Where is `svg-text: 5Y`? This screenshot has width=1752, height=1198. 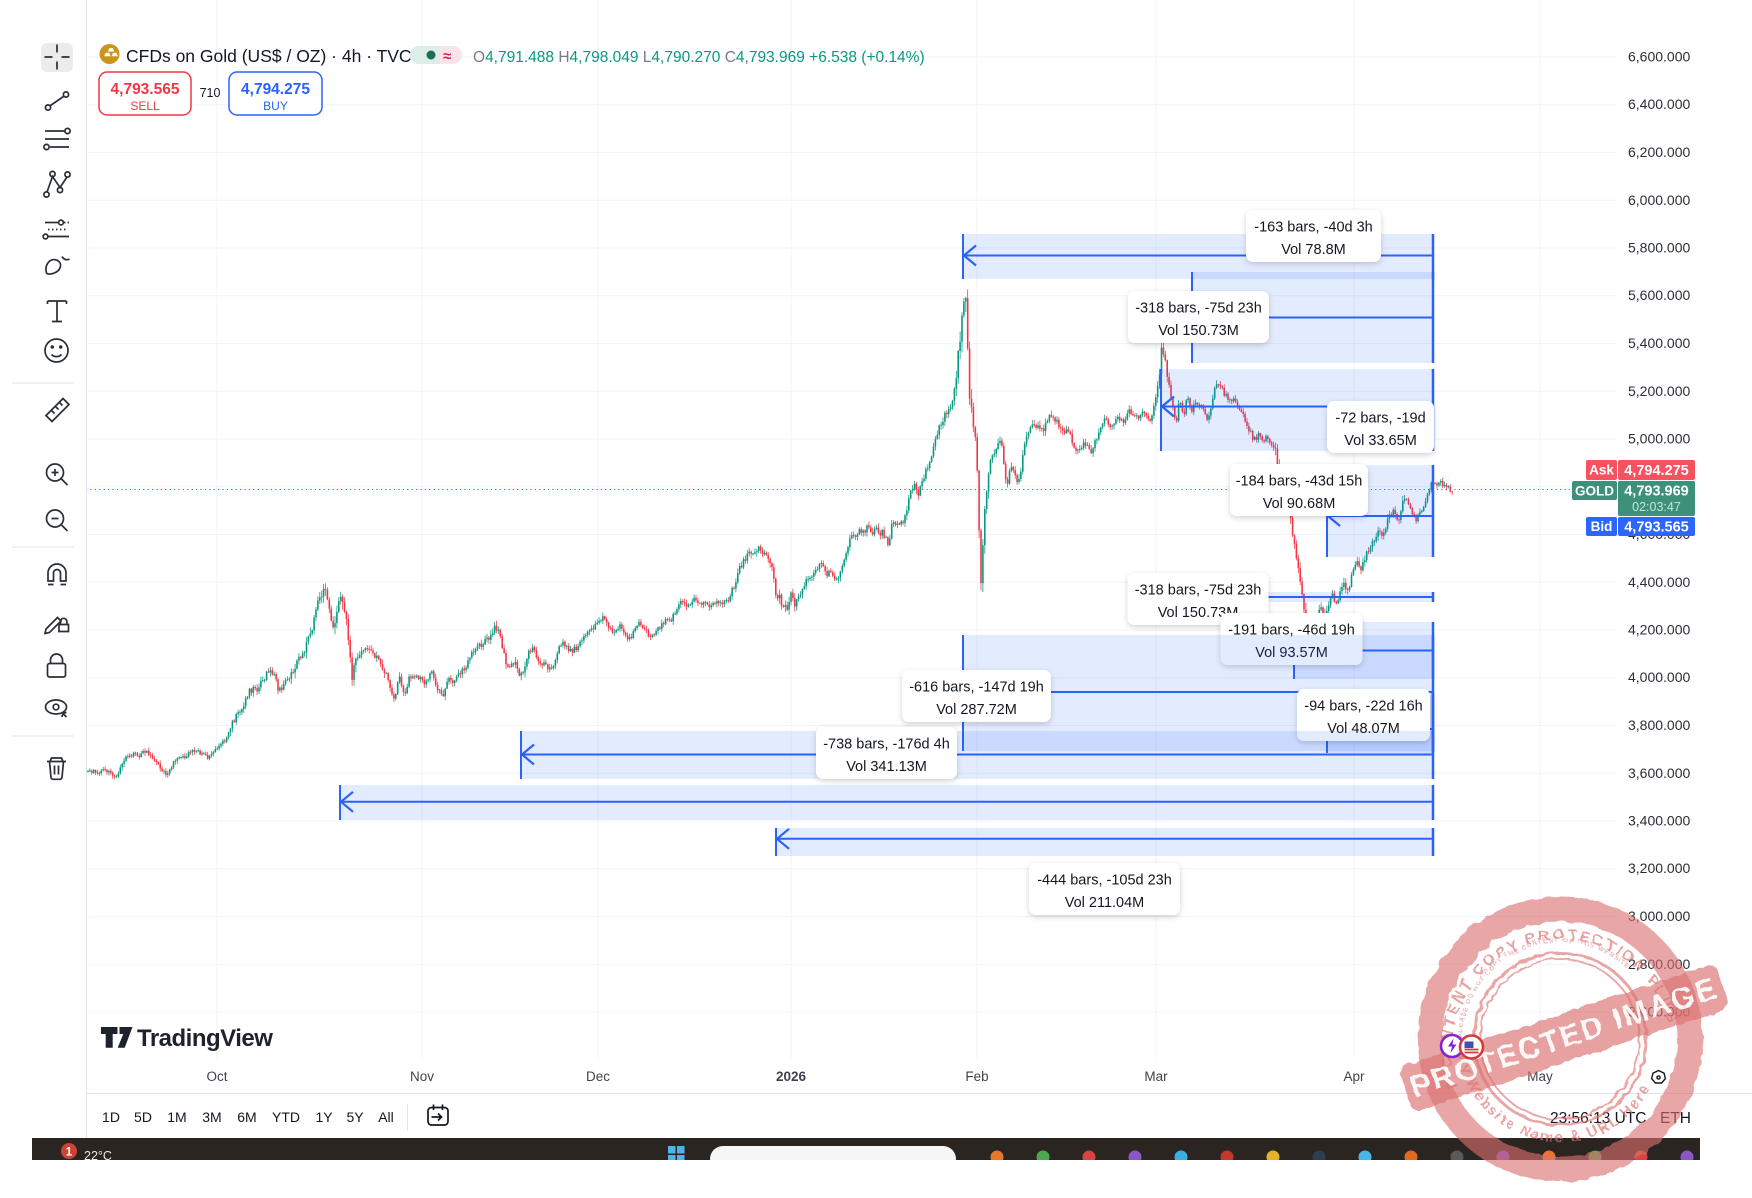
svg-text: 5Y is located at coordinates (355, 1117).